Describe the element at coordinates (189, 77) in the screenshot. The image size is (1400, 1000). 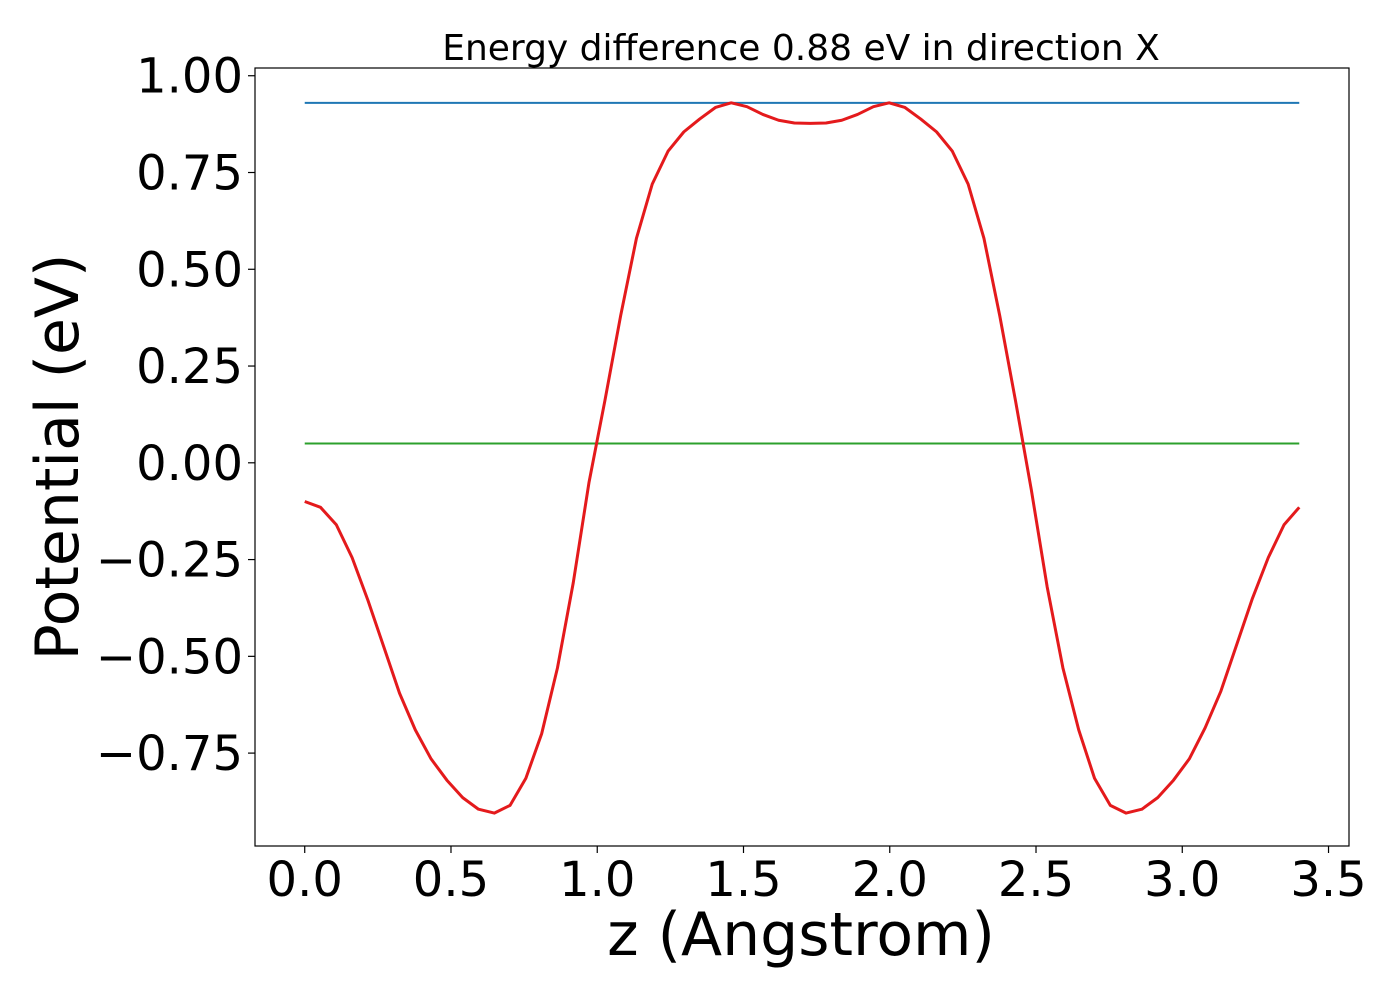
I see `y-tick-label: 1.00` at that location.